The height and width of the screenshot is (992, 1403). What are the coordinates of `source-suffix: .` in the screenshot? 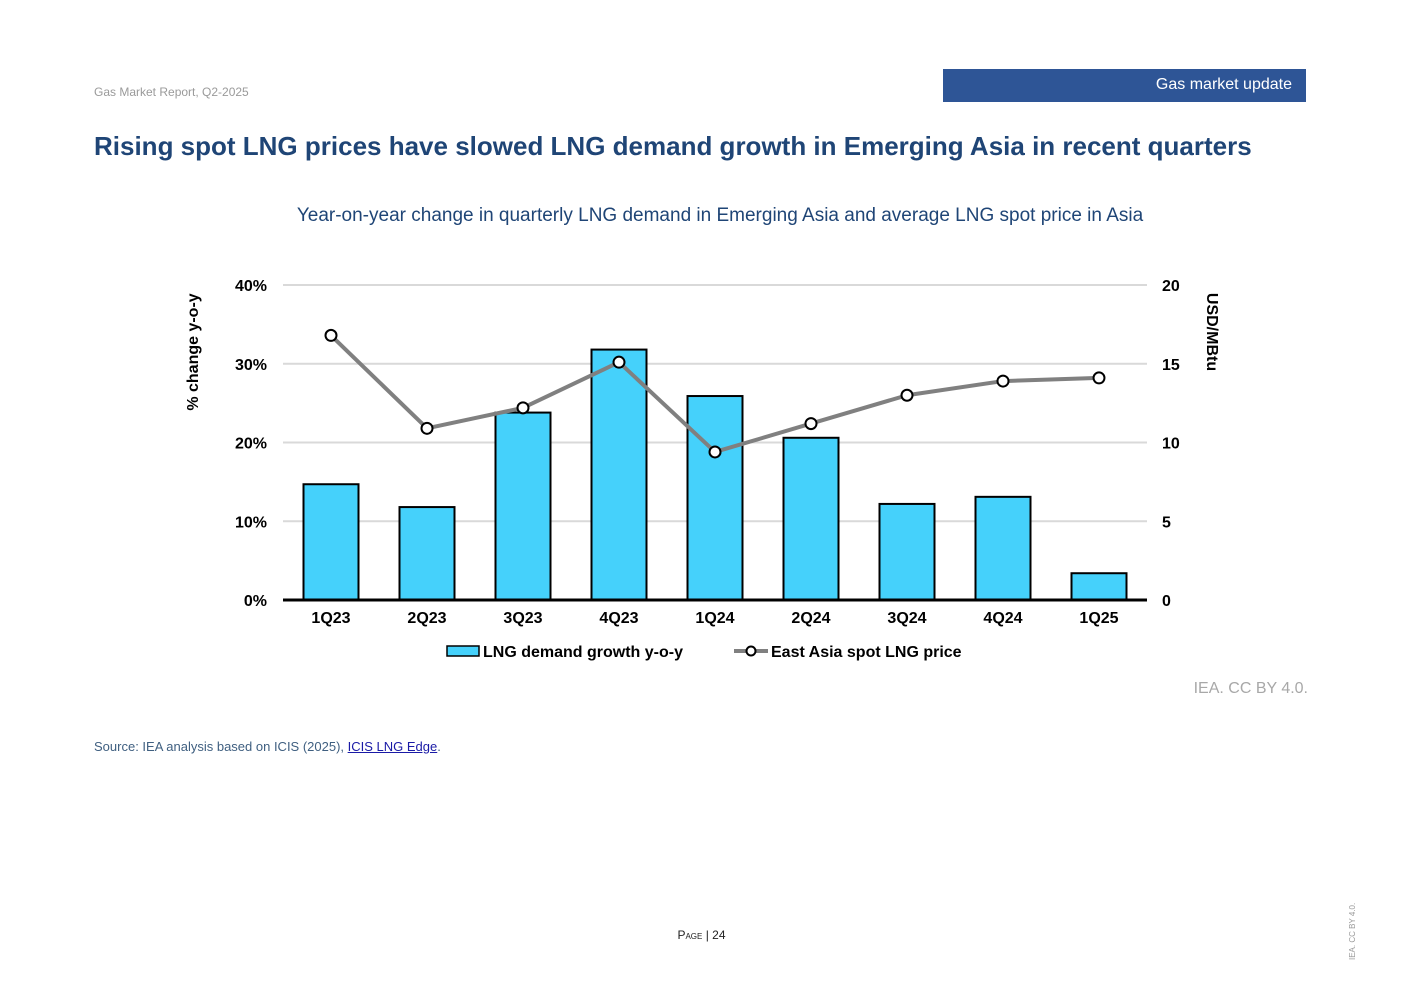 It's located at (439, 746).